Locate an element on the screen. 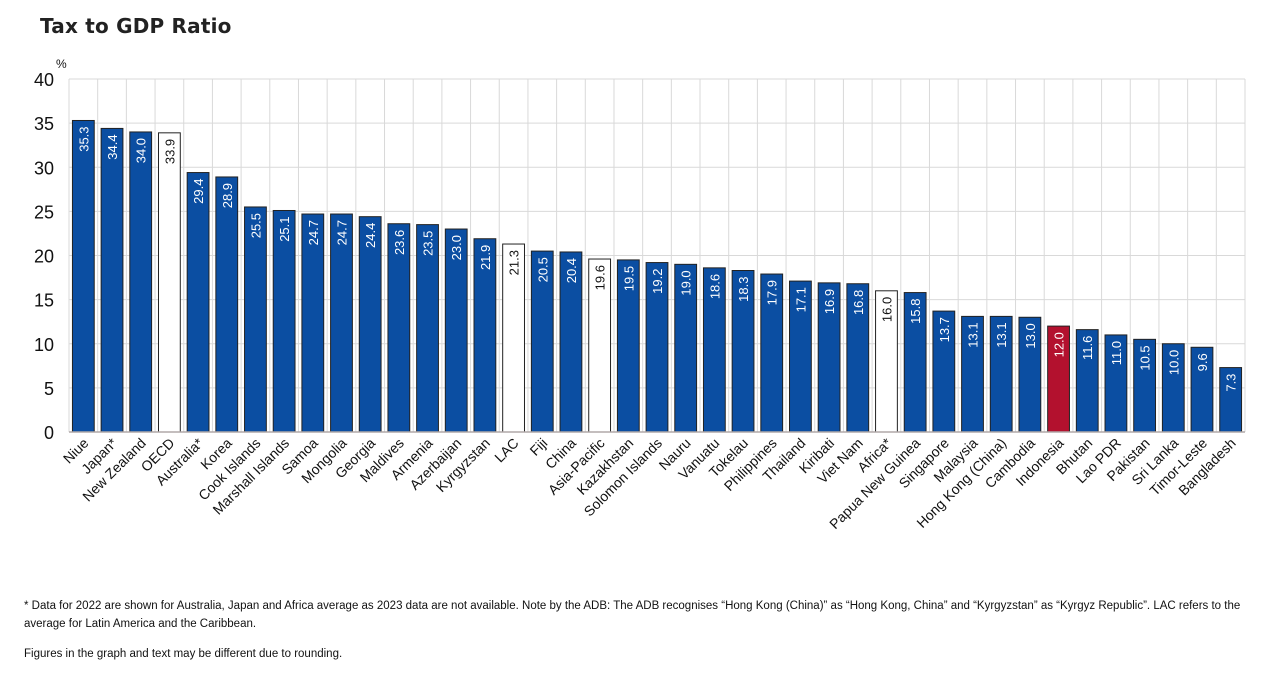  data-label: 23.6 is located at coordinates (399, 242).